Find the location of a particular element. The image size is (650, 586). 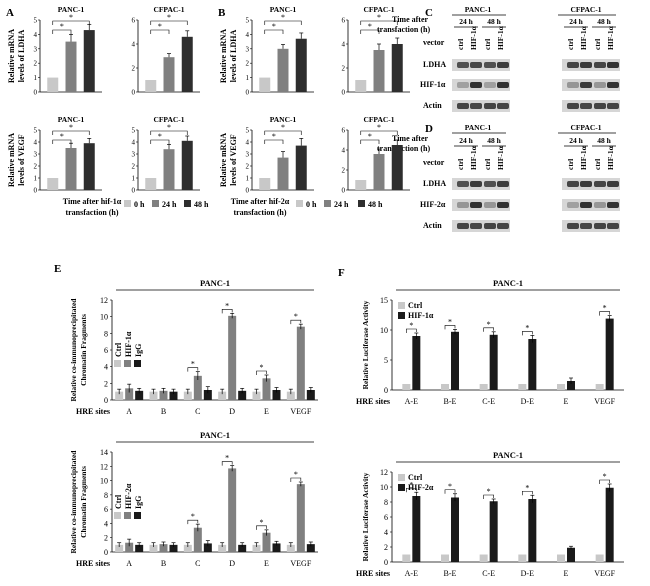

bar-ctrl-b-e is located at coordinates (445, 387).